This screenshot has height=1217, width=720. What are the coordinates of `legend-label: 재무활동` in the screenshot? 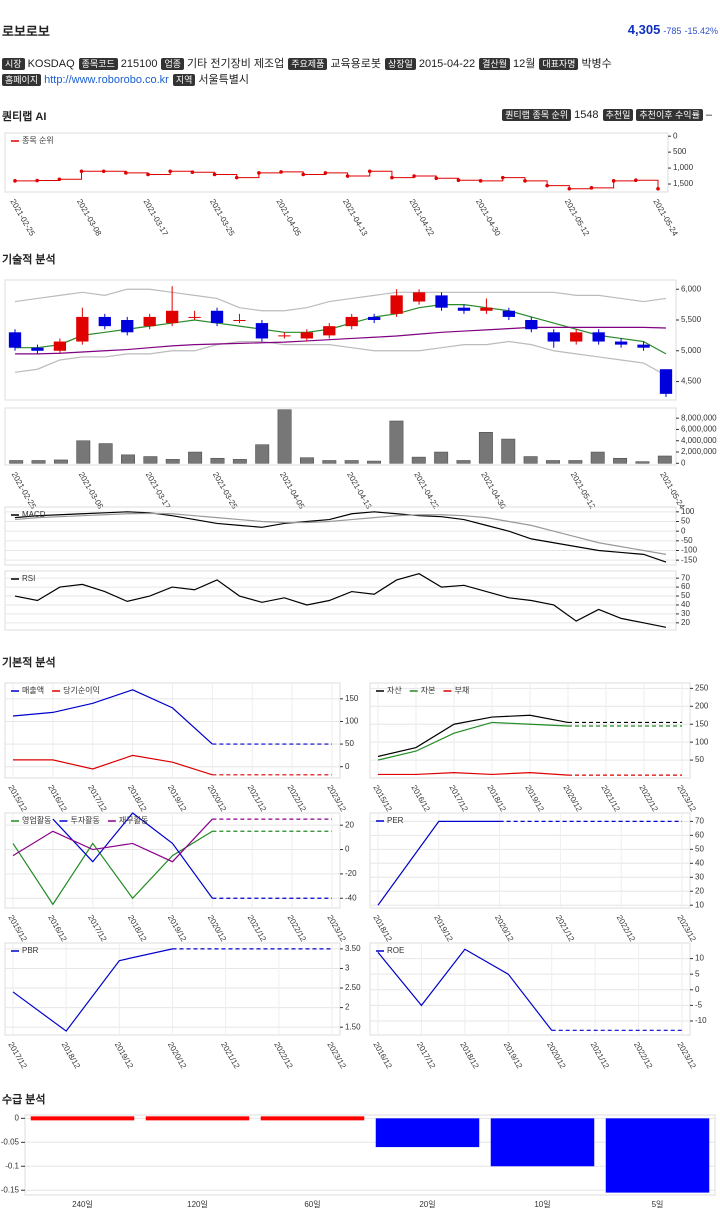 It's located at (133, 820).